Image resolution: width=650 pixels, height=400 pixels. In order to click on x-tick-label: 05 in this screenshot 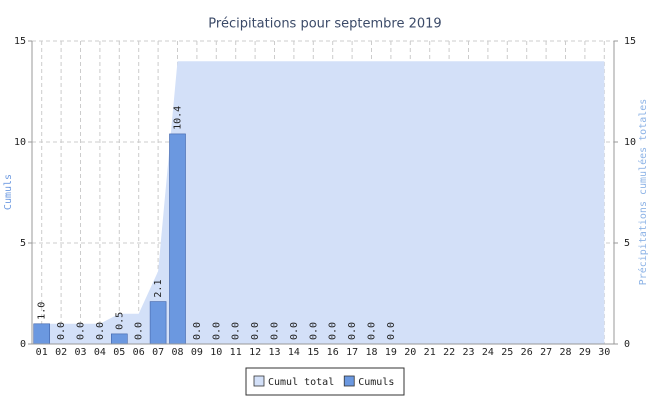, I will do `click(119, 352)`.